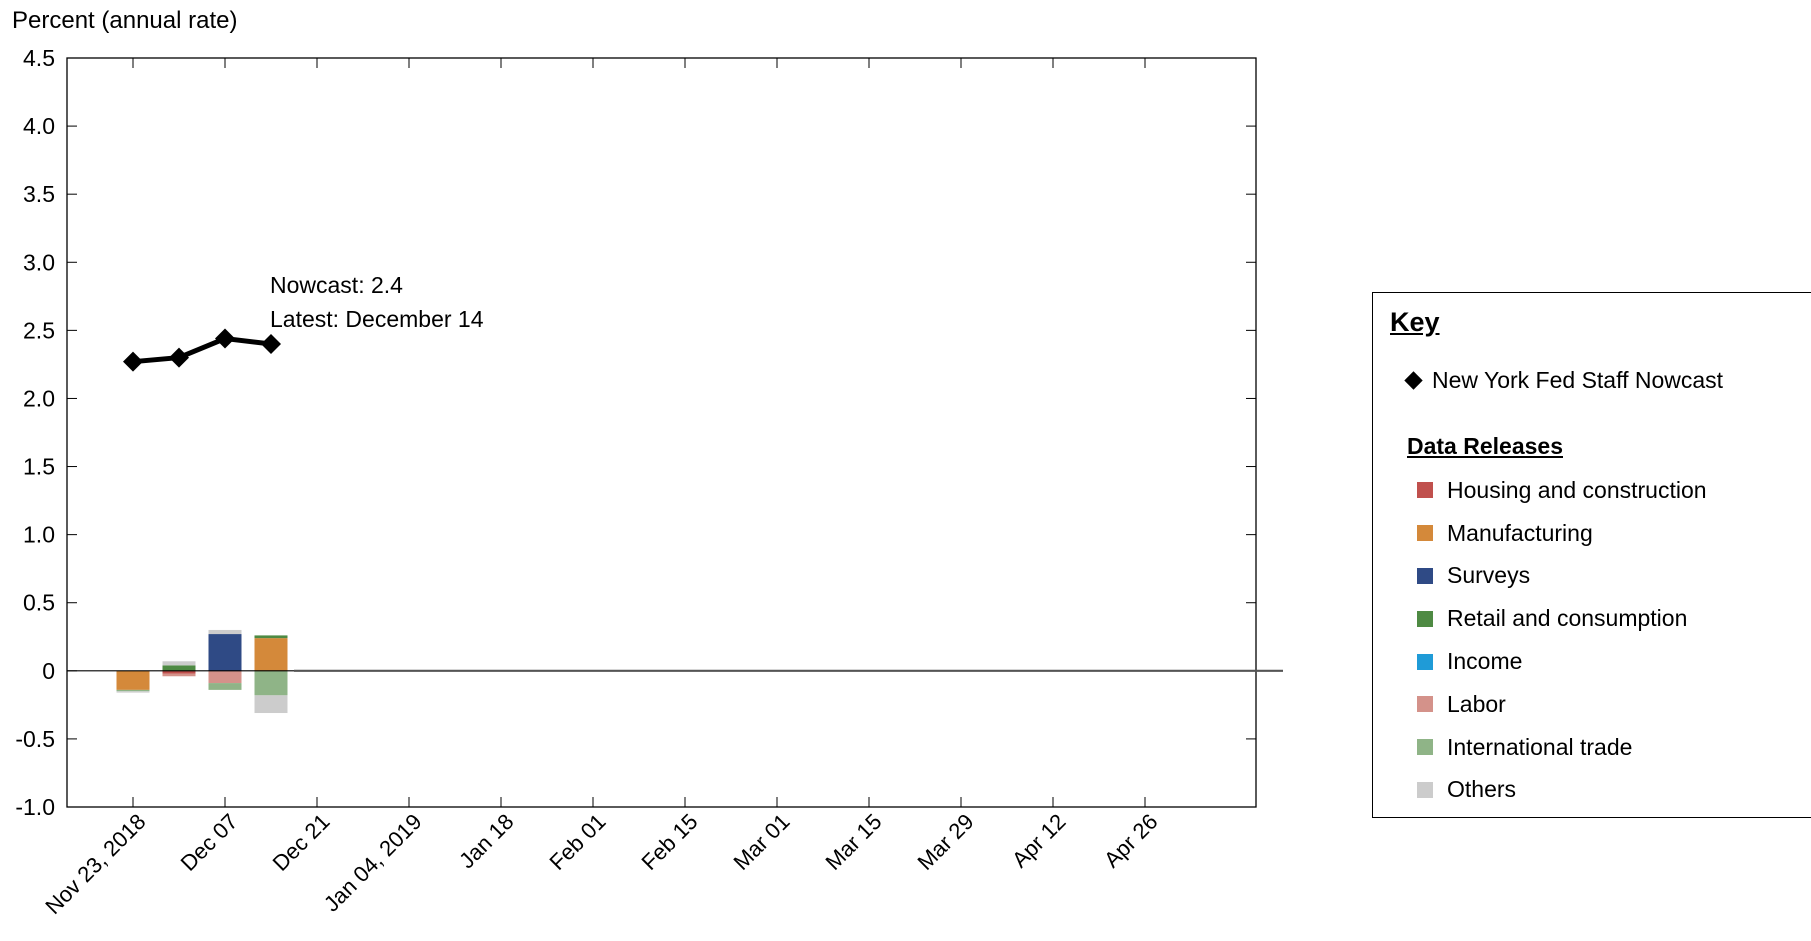  What do you see at coordinates (1562, 790) in the screenshot?
I see `key-item: Others` at bounding box center [1562, 790].